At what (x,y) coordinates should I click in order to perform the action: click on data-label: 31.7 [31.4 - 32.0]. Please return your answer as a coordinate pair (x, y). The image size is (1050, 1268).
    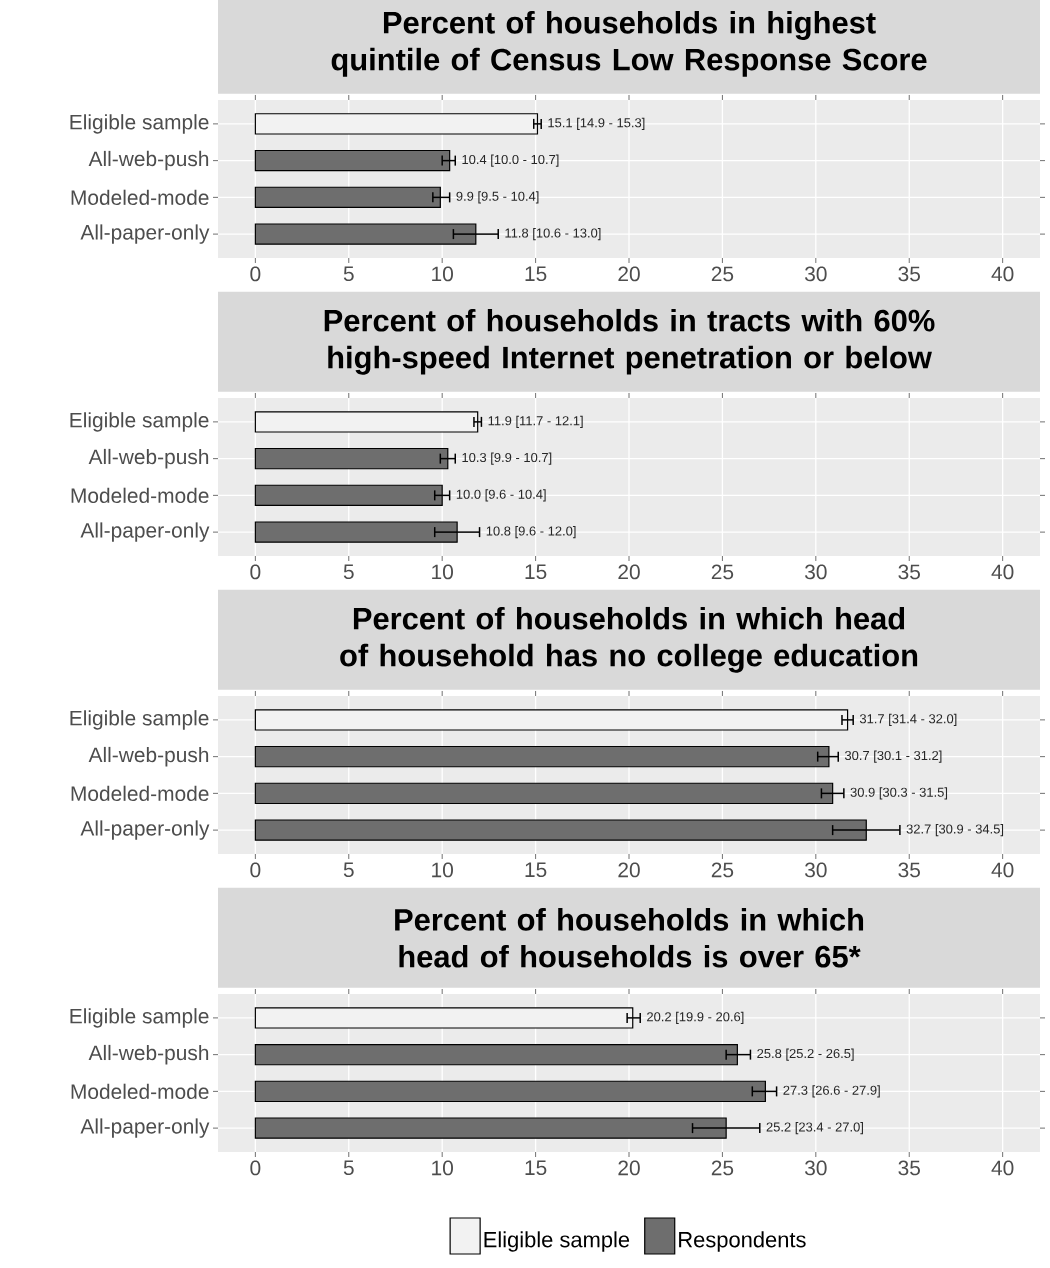
    Looking at the image, I should click on (908, 719).